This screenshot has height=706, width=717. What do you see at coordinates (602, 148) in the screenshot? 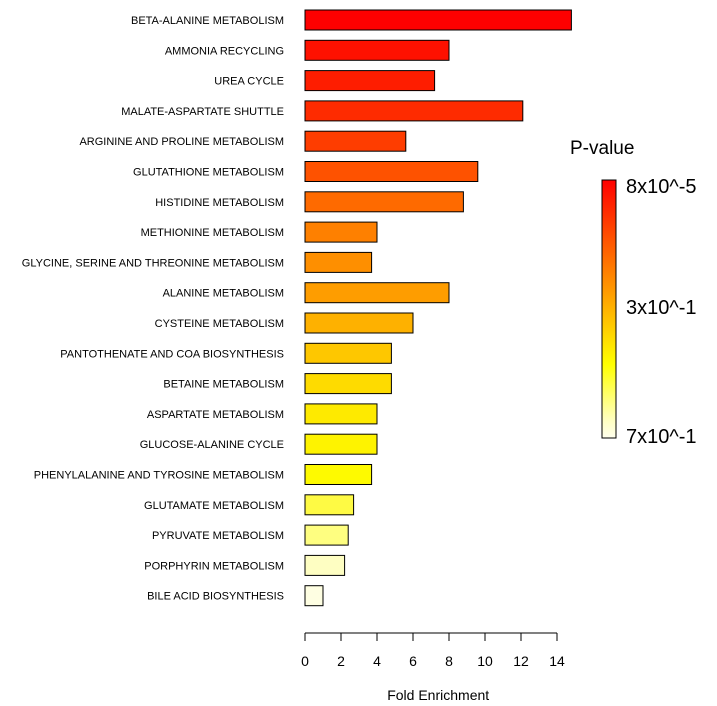
I see `legend-title: P-value` at bounding box center [602, 148].